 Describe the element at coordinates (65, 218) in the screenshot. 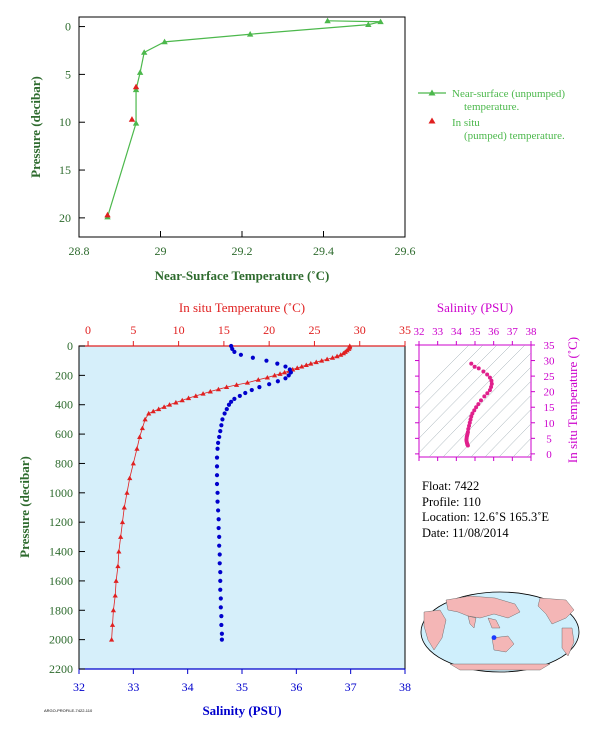

I see `ns-y-tick-label: 20` at that location.